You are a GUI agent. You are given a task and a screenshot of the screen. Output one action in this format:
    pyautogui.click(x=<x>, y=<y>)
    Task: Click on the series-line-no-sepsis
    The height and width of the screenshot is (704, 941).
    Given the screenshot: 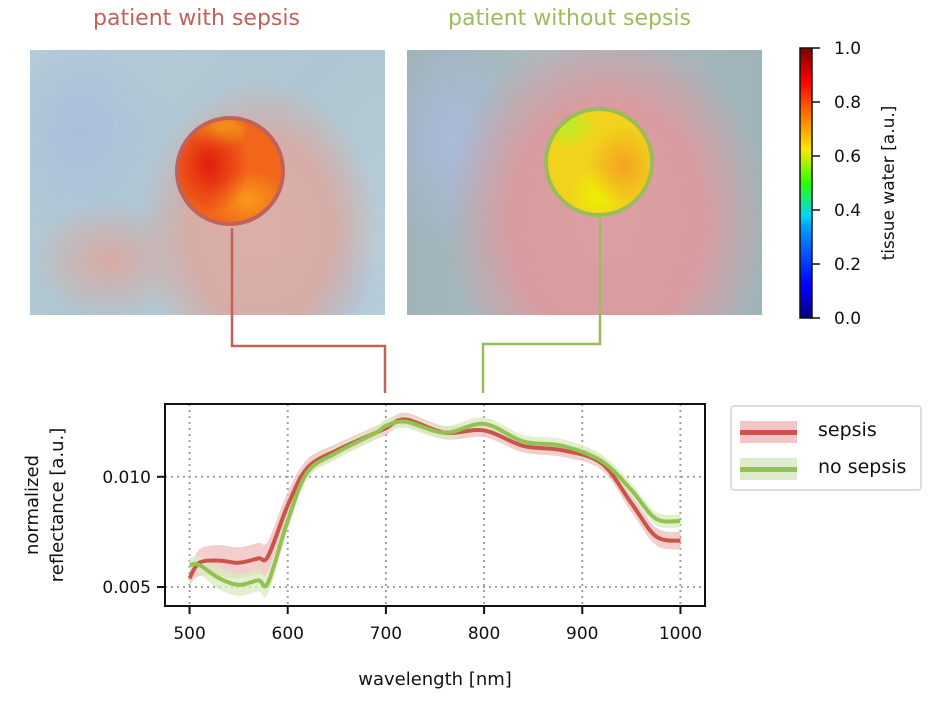 What is the action you would take?
    pyautogui.click(x=435, y=504)
    